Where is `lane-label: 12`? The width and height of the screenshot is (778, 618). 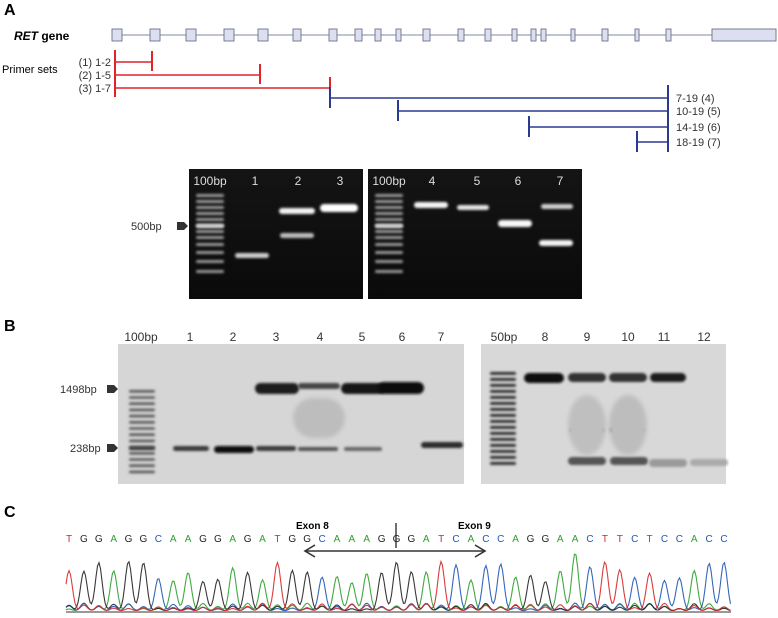 lane-label: 12 is located at coordinates (704, 337).